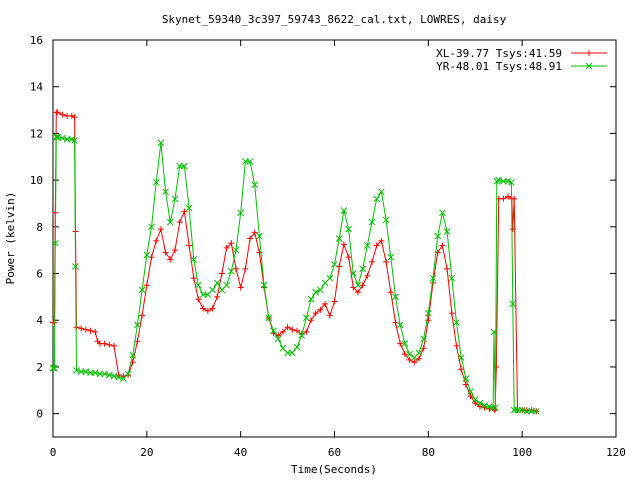 This screenshot has width=640, height=480. What do you see at coordinates (499, 66) in the screenshot?
I see `legend-label: YR-48.01 Tsys:48.91` at bounding box center [499, 66].